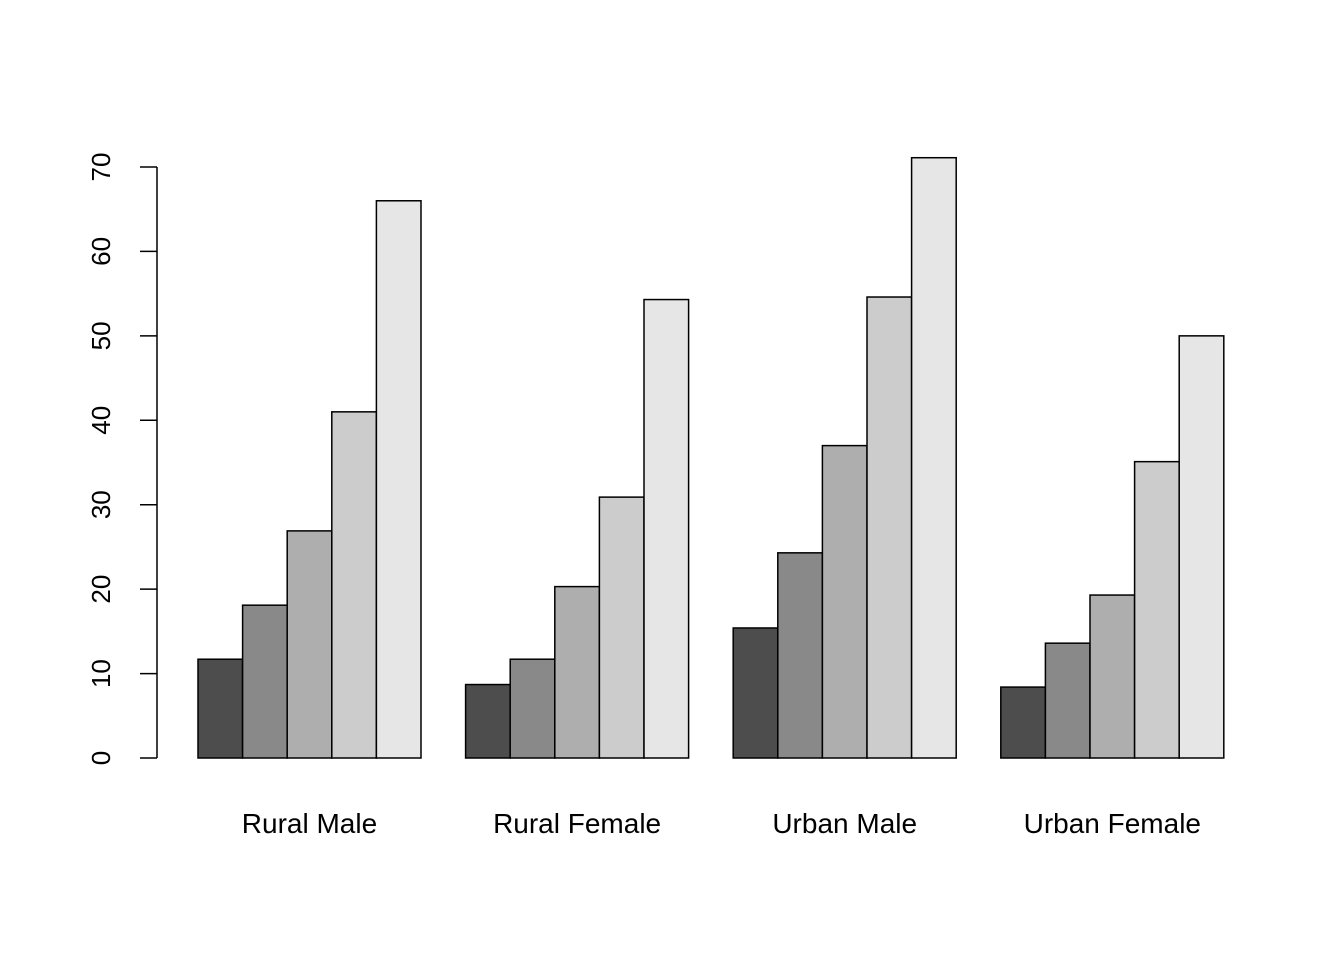 Image resolution: width=1344 pixels, height=960 pixels. What do you see at coordinates (101, 420) in the screenshot?
I see `y-tick-label: 40` at bounding box center [101, 420].